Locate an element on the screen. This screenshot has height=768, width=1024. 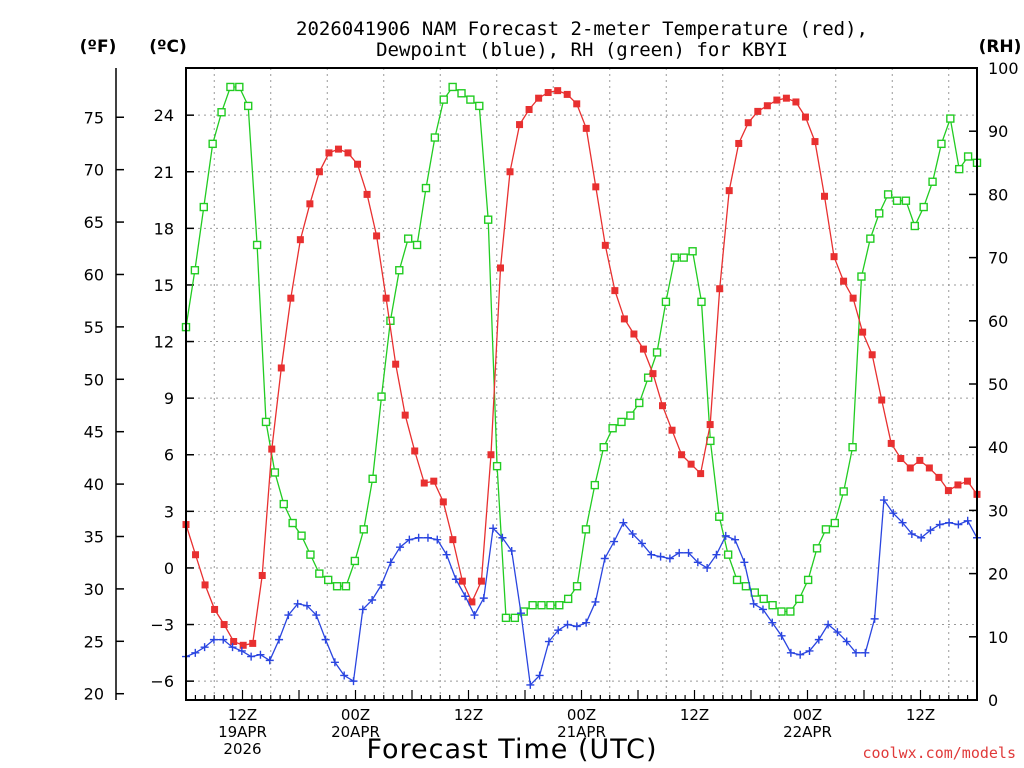
time-tick-label: 12Z is located at coordinates (694, 715).